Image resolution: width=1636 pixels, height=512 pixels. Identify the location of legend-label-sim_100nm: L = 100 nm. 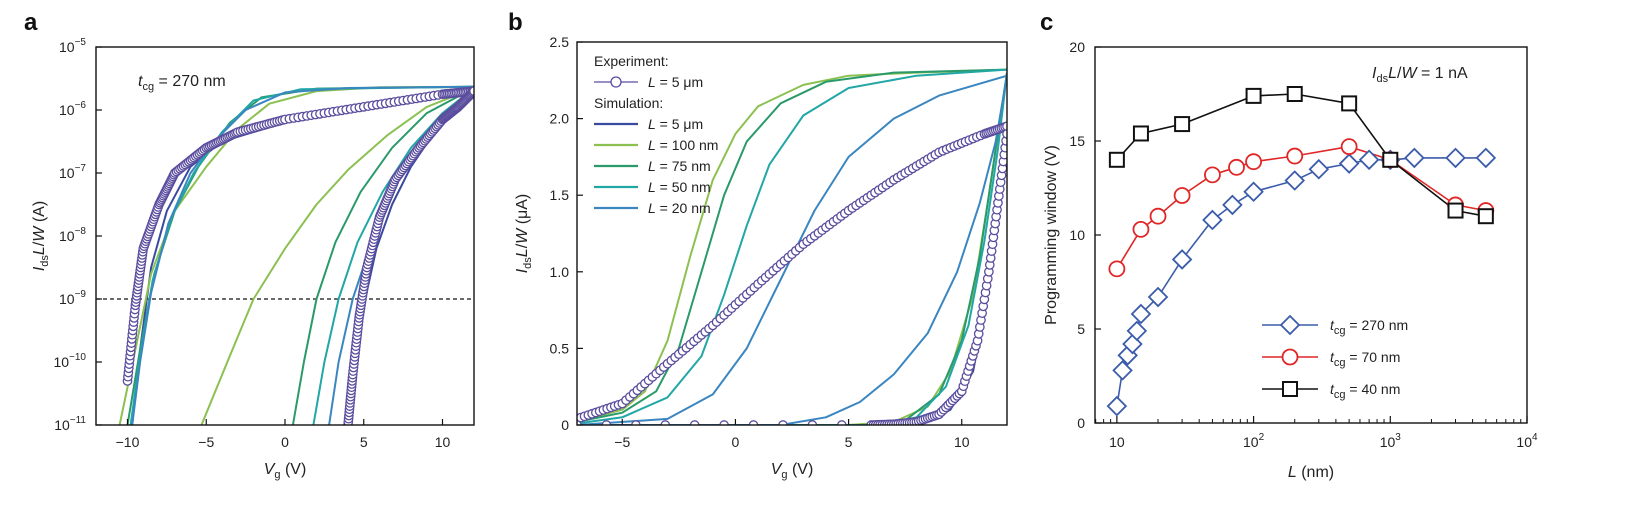
(683, 145).